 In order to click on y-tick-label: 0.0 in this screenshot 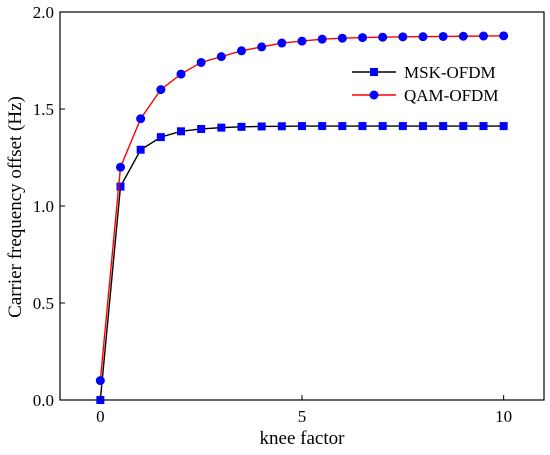, I will do `click(43, 400)`.